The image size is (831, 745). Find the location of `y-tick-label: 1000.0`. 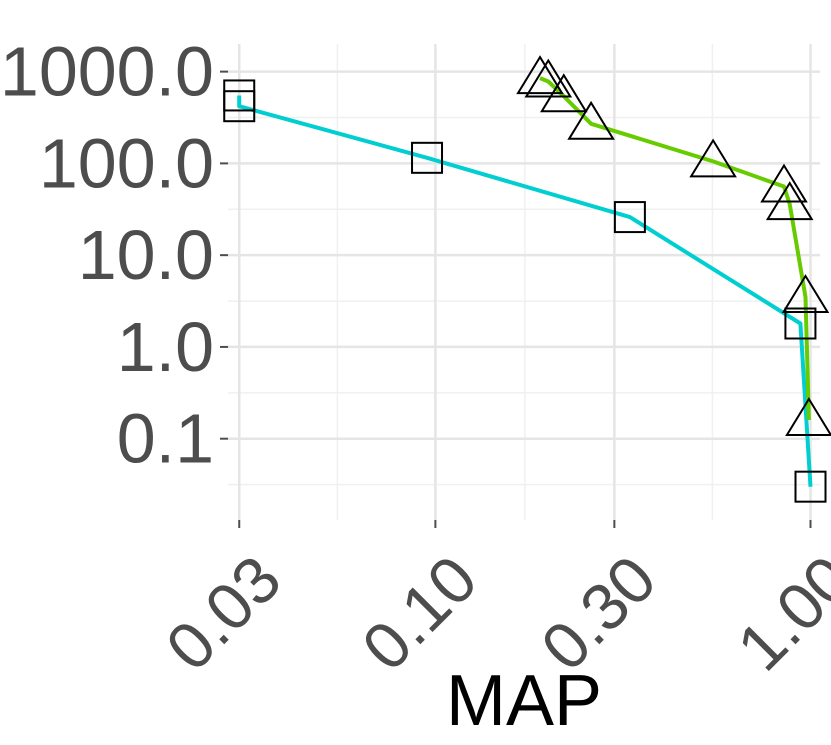

y-tick-label: 1000.0 is located at coordinates (107, 72).